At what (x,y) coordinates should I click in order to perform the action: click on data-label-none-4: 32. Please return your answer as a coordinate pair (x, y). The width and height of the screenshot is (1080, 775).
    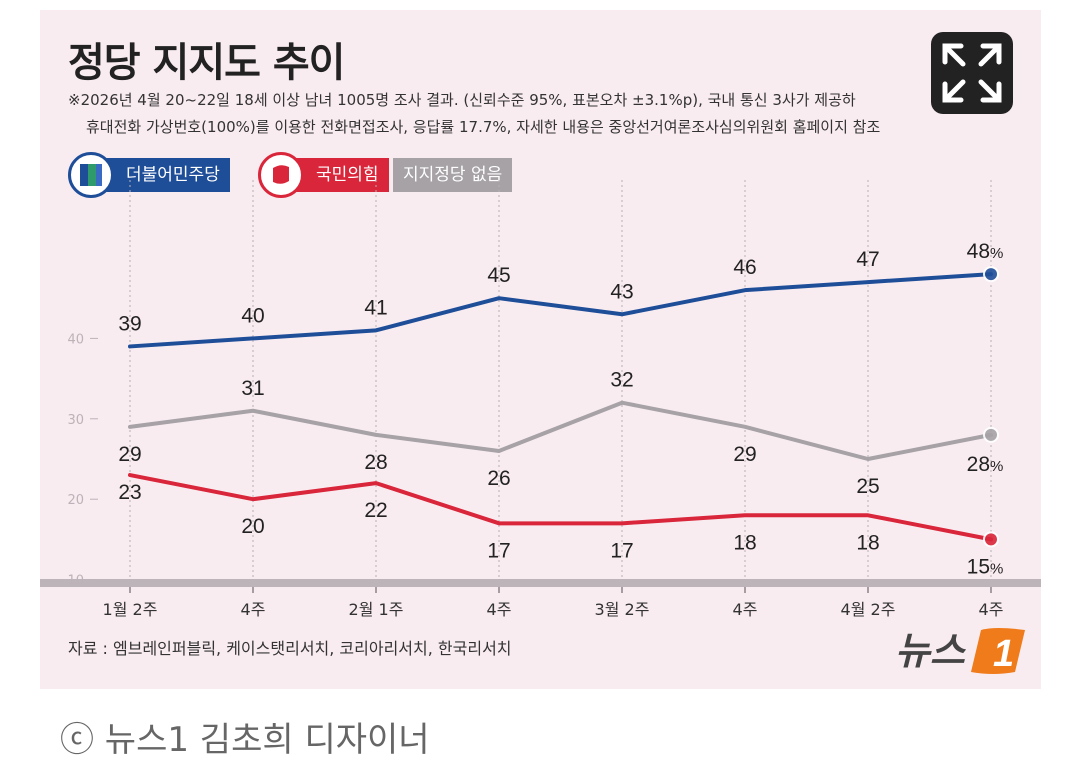
    Looking at the image, I should click on (621, 380).